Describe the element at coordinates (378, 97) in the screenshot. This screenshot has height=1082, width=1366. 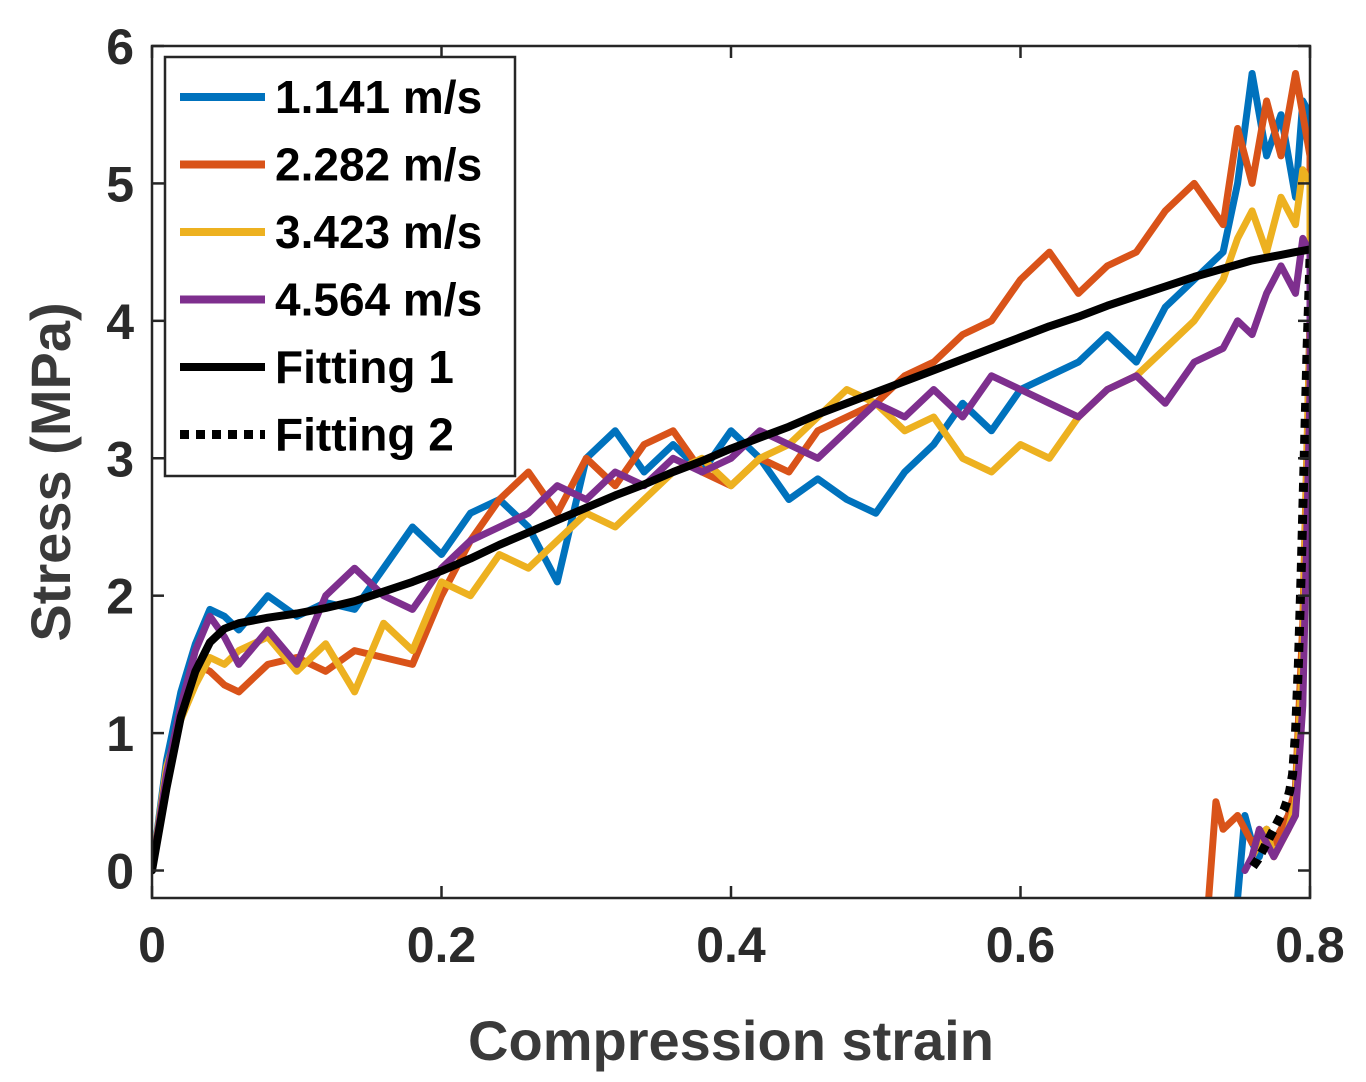
I see `legend-label: 1.141 m/s` at that location.